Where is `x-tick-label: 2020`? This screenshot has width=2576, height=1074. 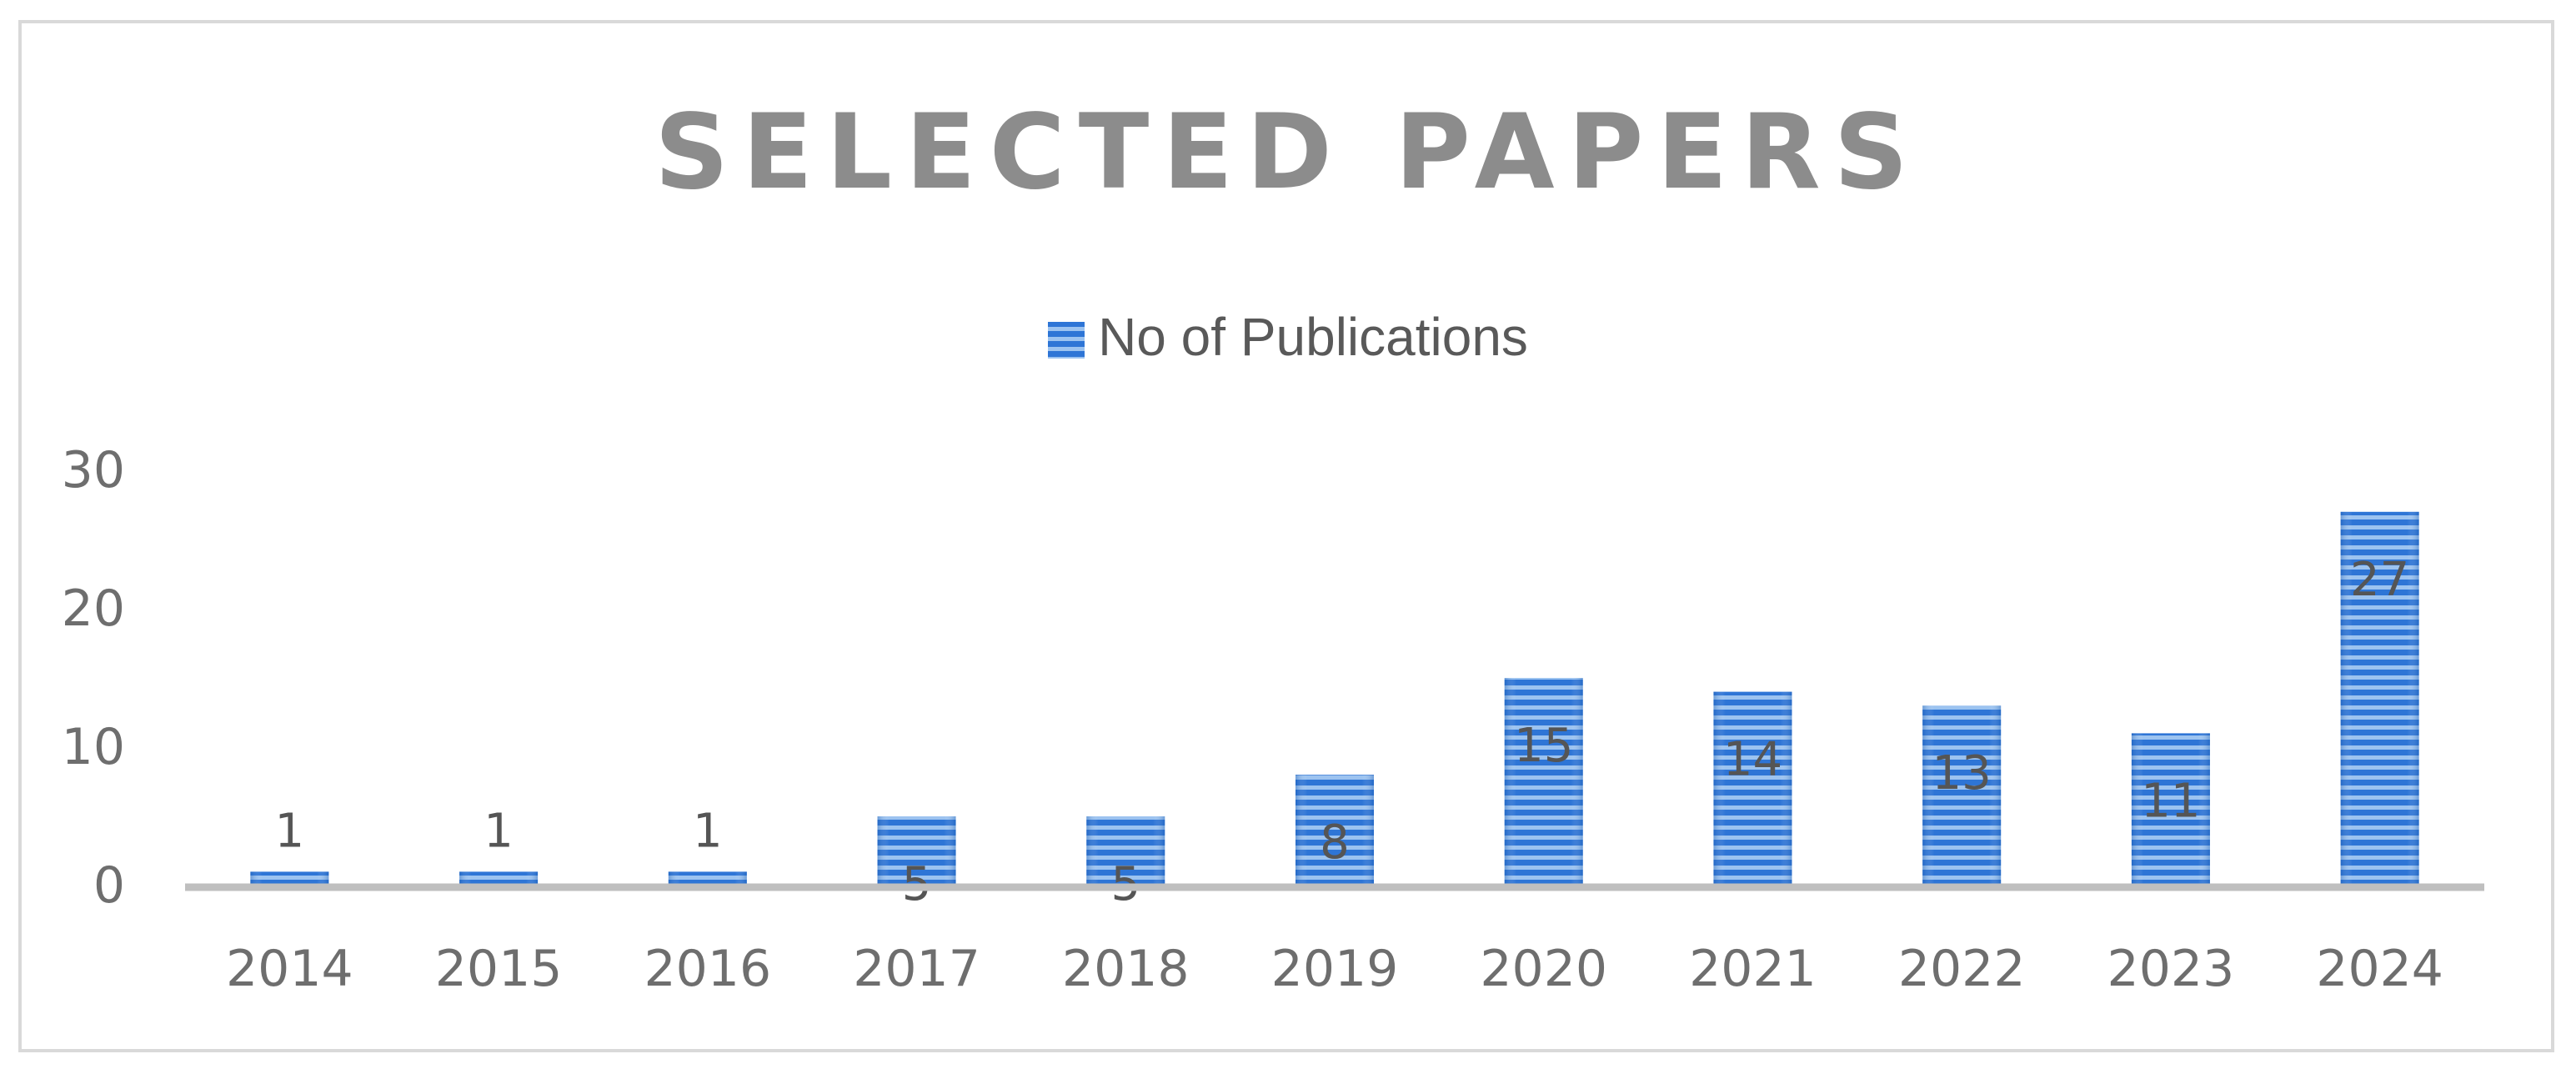
x-tick-label: 2020 is located at coordinates (1543, 969).